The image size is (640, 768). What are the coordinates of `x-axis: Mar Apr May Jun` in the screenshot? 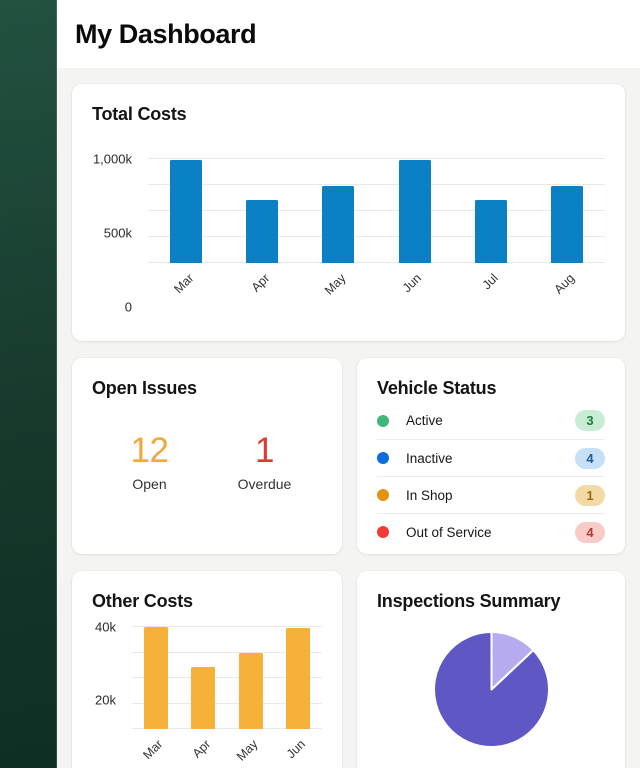 It's located at (227, 748).